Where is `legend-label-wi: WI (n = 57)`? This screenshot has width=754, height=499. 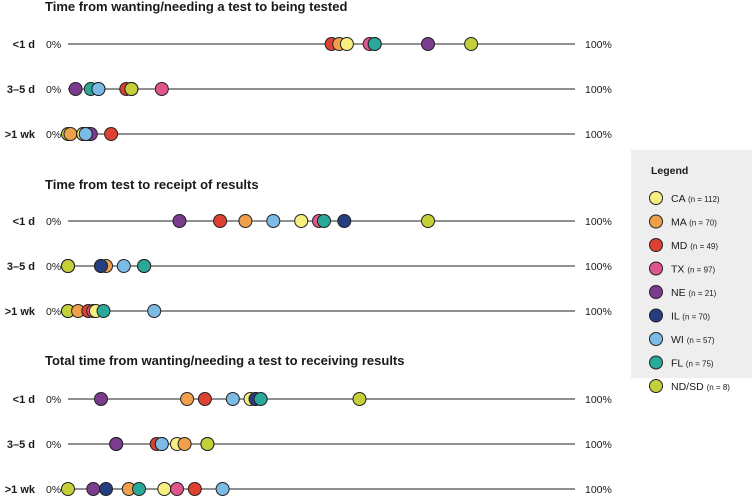 legend-label-wi: WI (n = 57) is located at coordinates (693, 340).